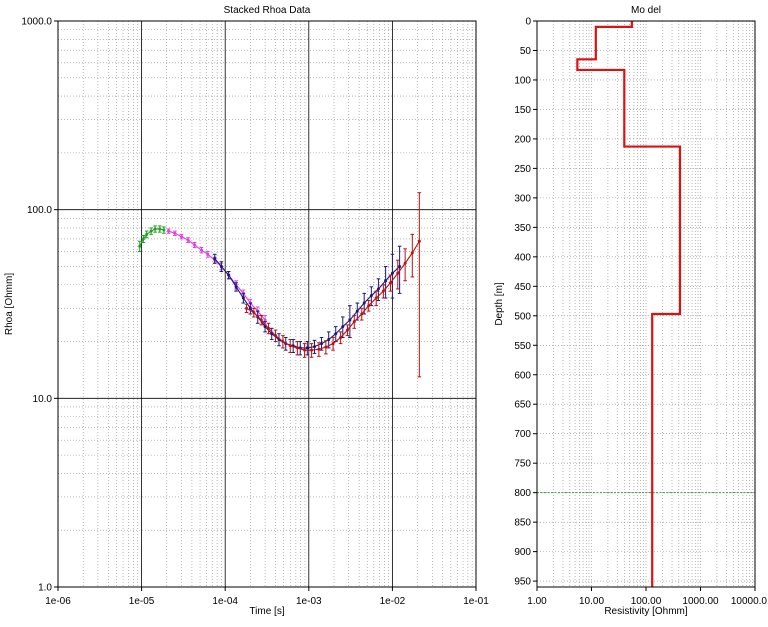  I want to click on model-y-tick-label: 400, so click(522, 257).